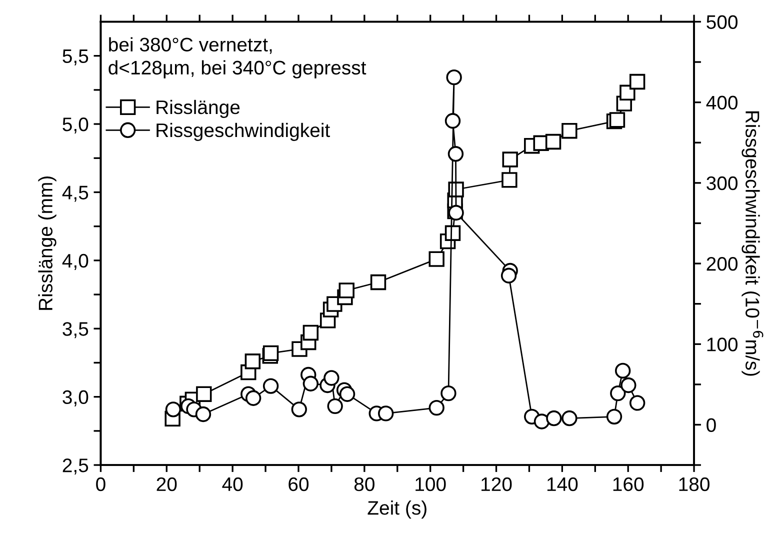  What do you see at coordinates (75, 57) in the screenshot?
I see `y-tick-label: 5,5` at bounding box center [75, 57].